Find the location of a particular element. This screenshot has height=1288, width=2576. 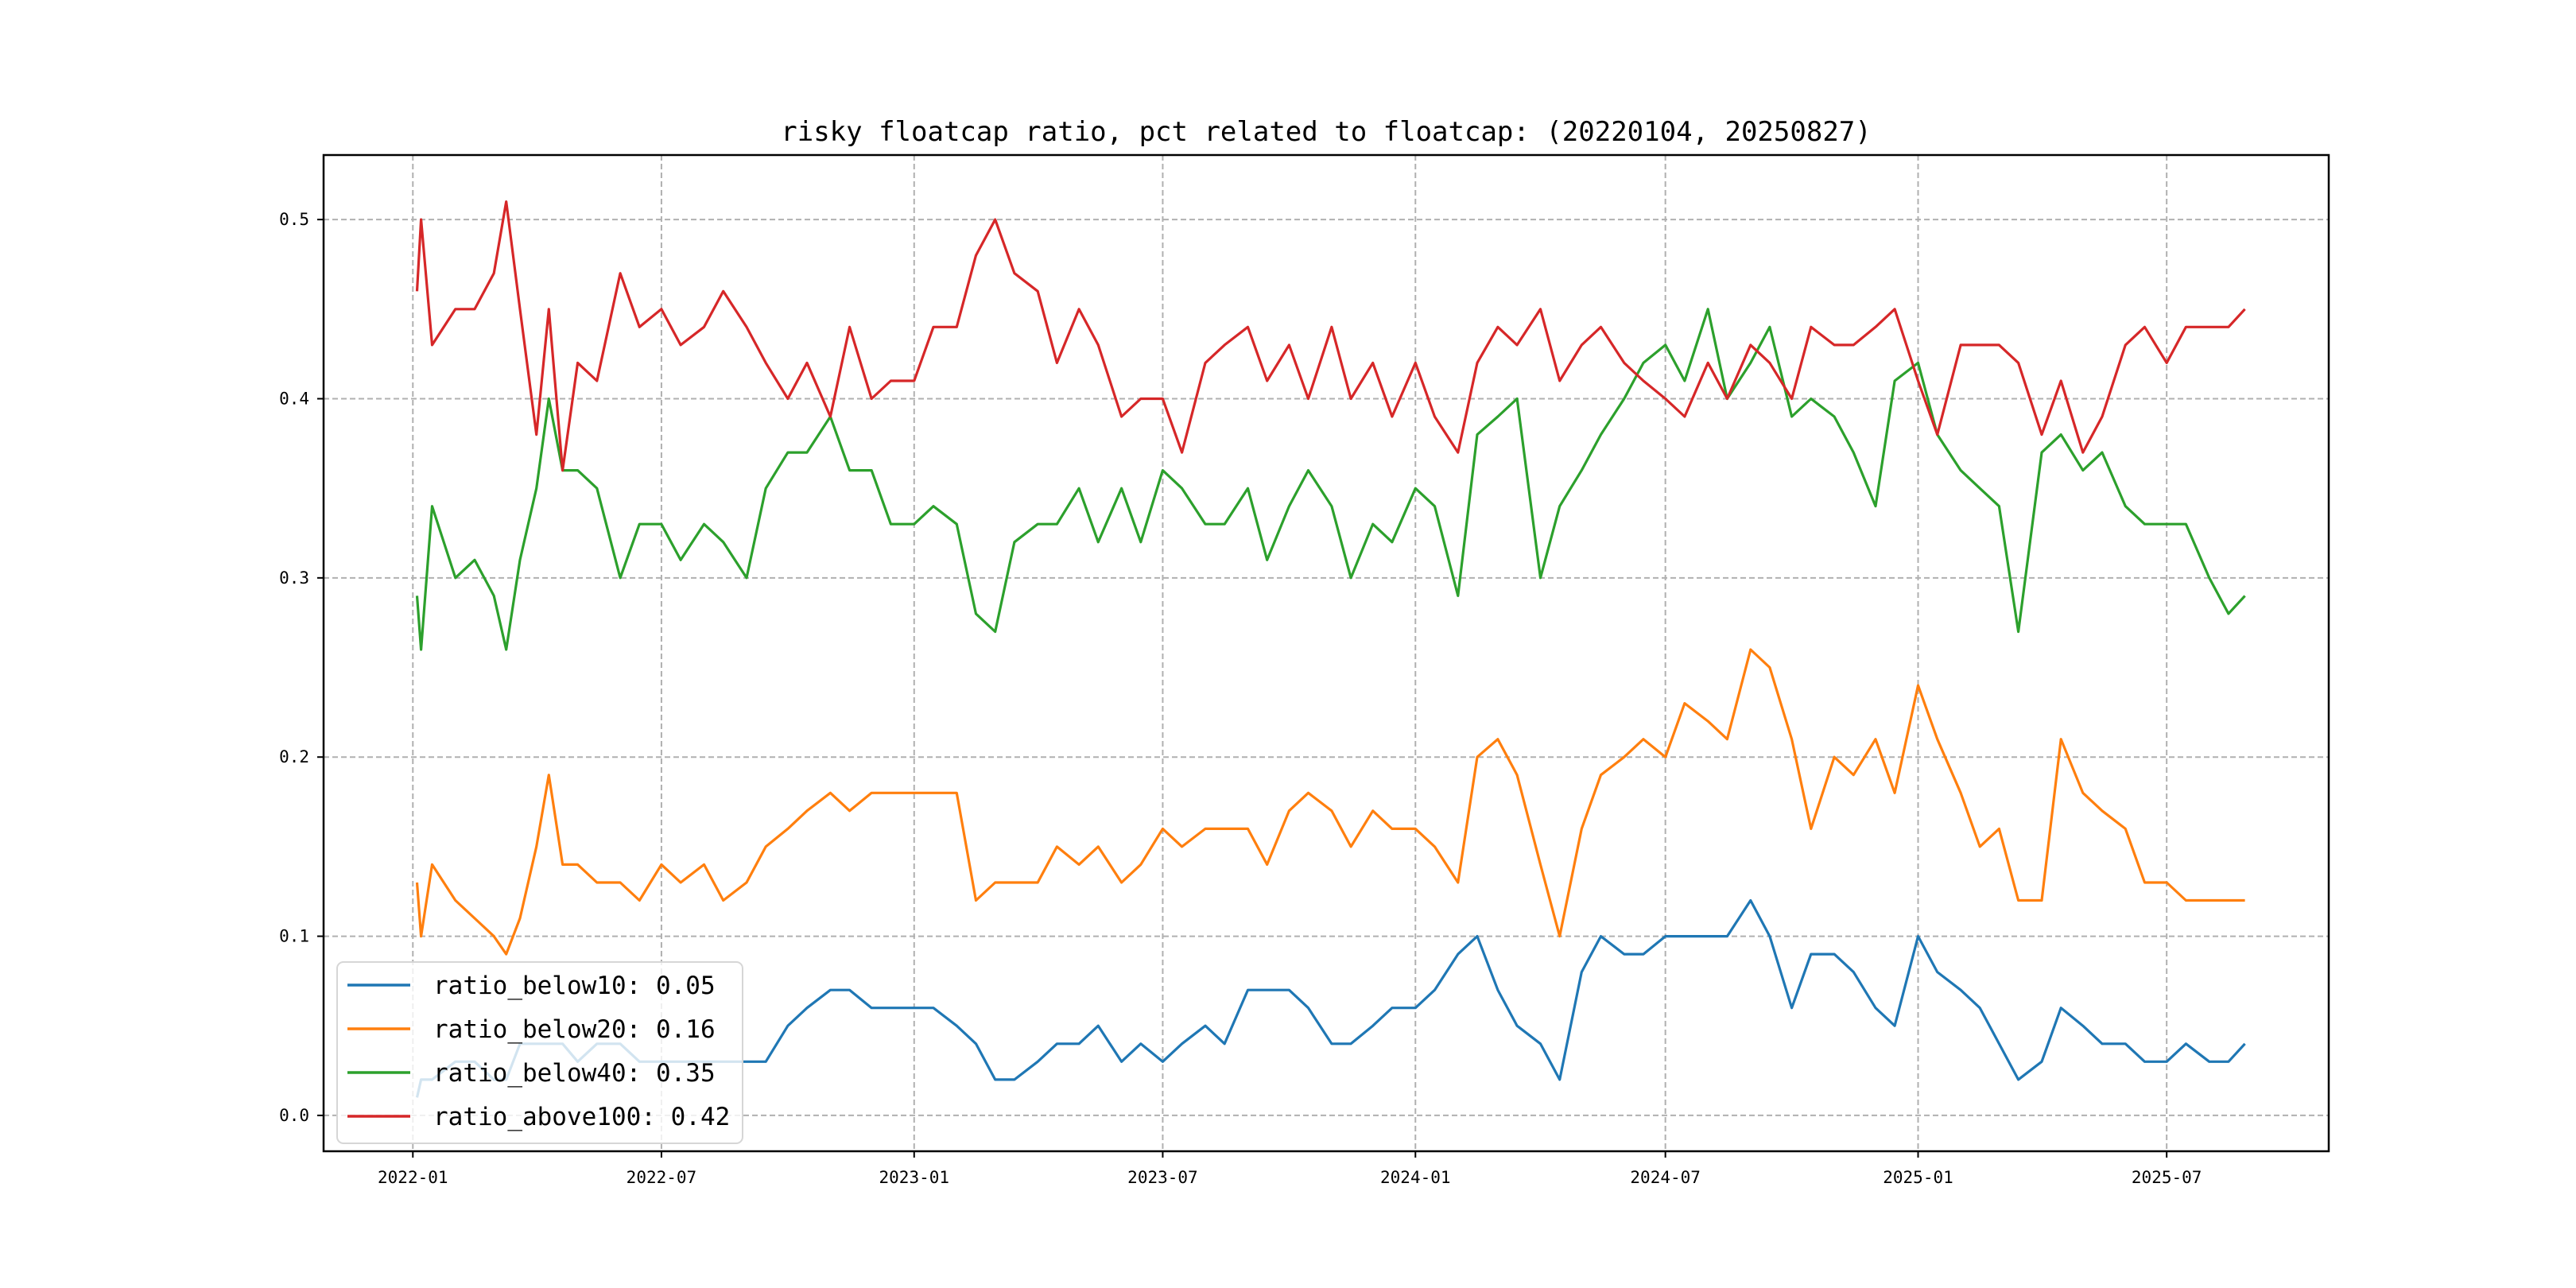

legend-label: ratio_below20: 0.16 is located at coordinates (574, 1029).